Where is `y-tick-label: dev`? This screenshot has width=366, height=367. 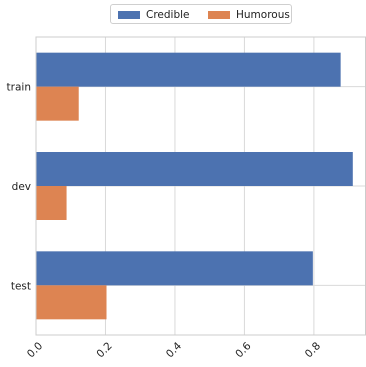
y-tick-label: dev is located at coordinates (21, 187).